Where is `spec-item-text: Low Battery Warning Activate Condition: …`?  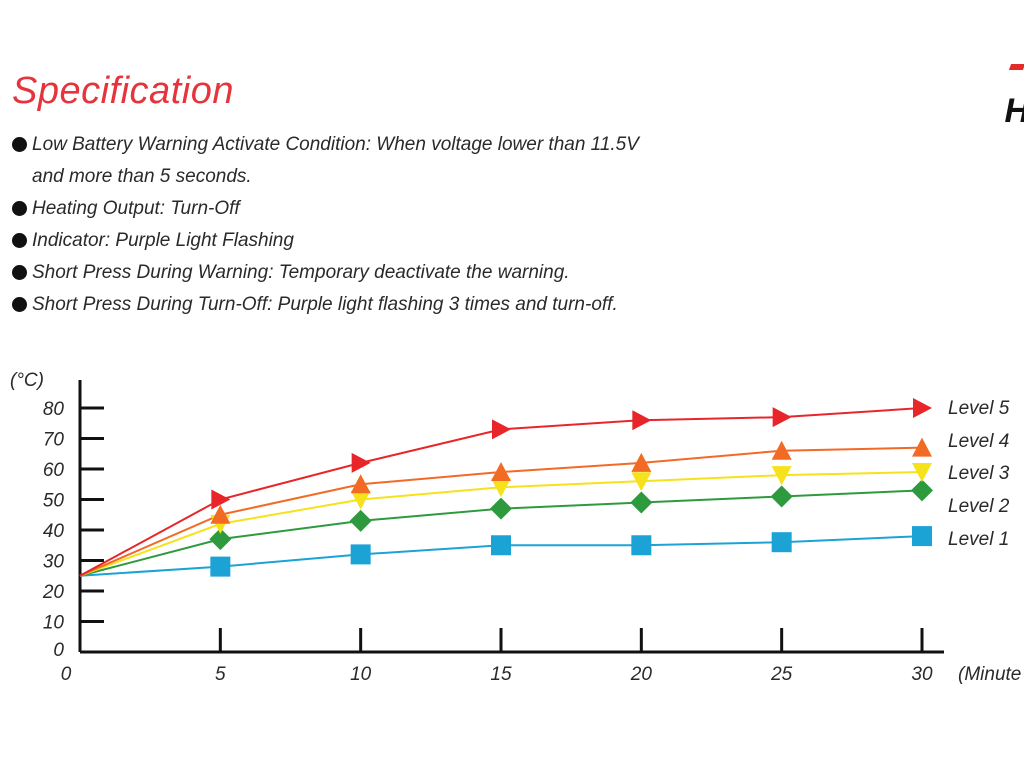
spec-item-text: Low Battery Warning Activate Condition: … is located at coordinates (335, 144).